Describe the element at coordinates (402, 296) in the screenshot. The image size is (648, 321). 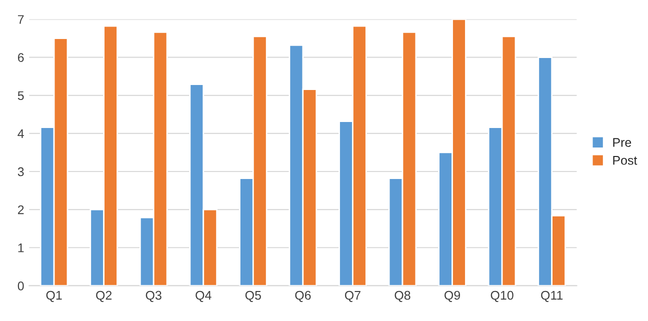
I see `x-tick-label: Q8` at that location.